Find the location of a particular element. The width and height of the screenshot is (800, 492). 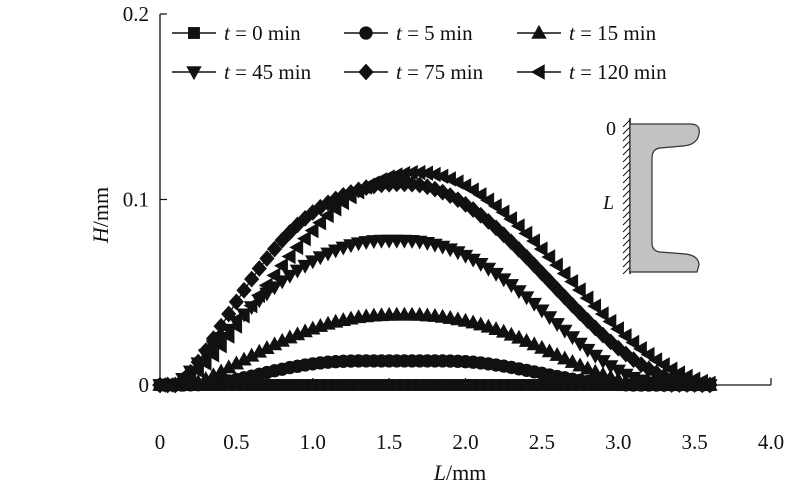

y-axis-title: H/mm is located at coordinates (100, 215).